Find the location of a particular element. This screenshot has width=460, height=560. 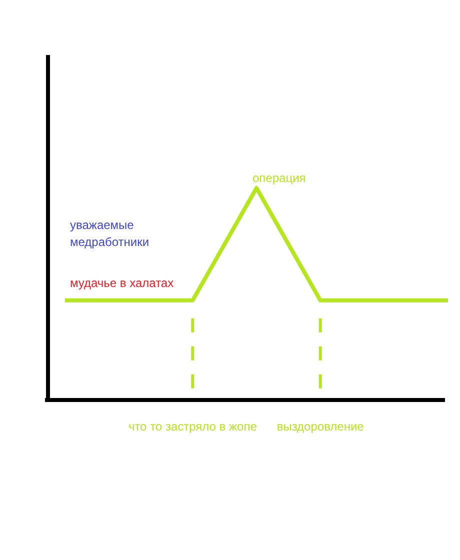

annotation: мудачье в халатах is located at coordinates (122, 283).